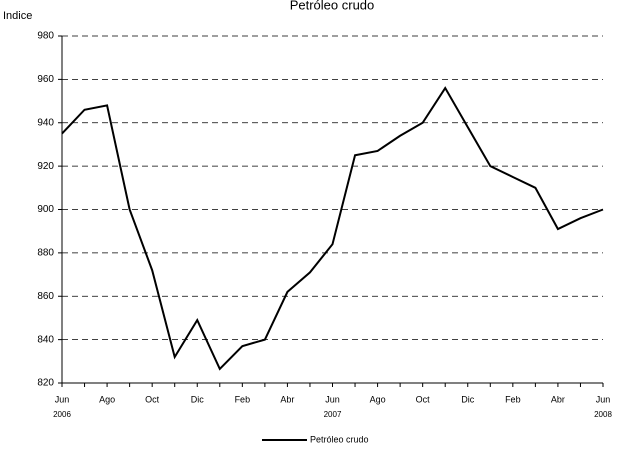  I want to click on y-tick-label: 900, so click(45, 209).